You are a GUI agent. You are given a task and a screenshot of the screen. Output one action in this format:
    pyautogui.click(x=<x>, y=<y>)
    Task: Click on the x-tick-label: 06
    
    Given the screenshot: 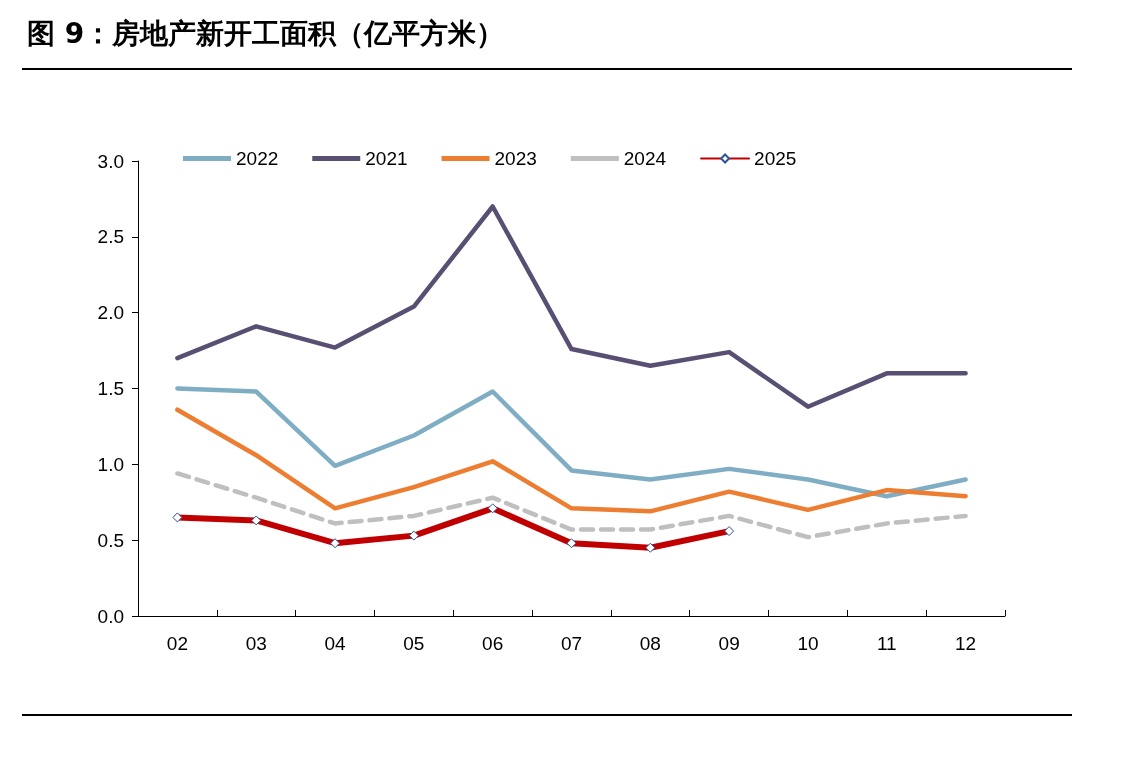 What is the action you would take?
    pyautogui.click(x=493, y=643)
    